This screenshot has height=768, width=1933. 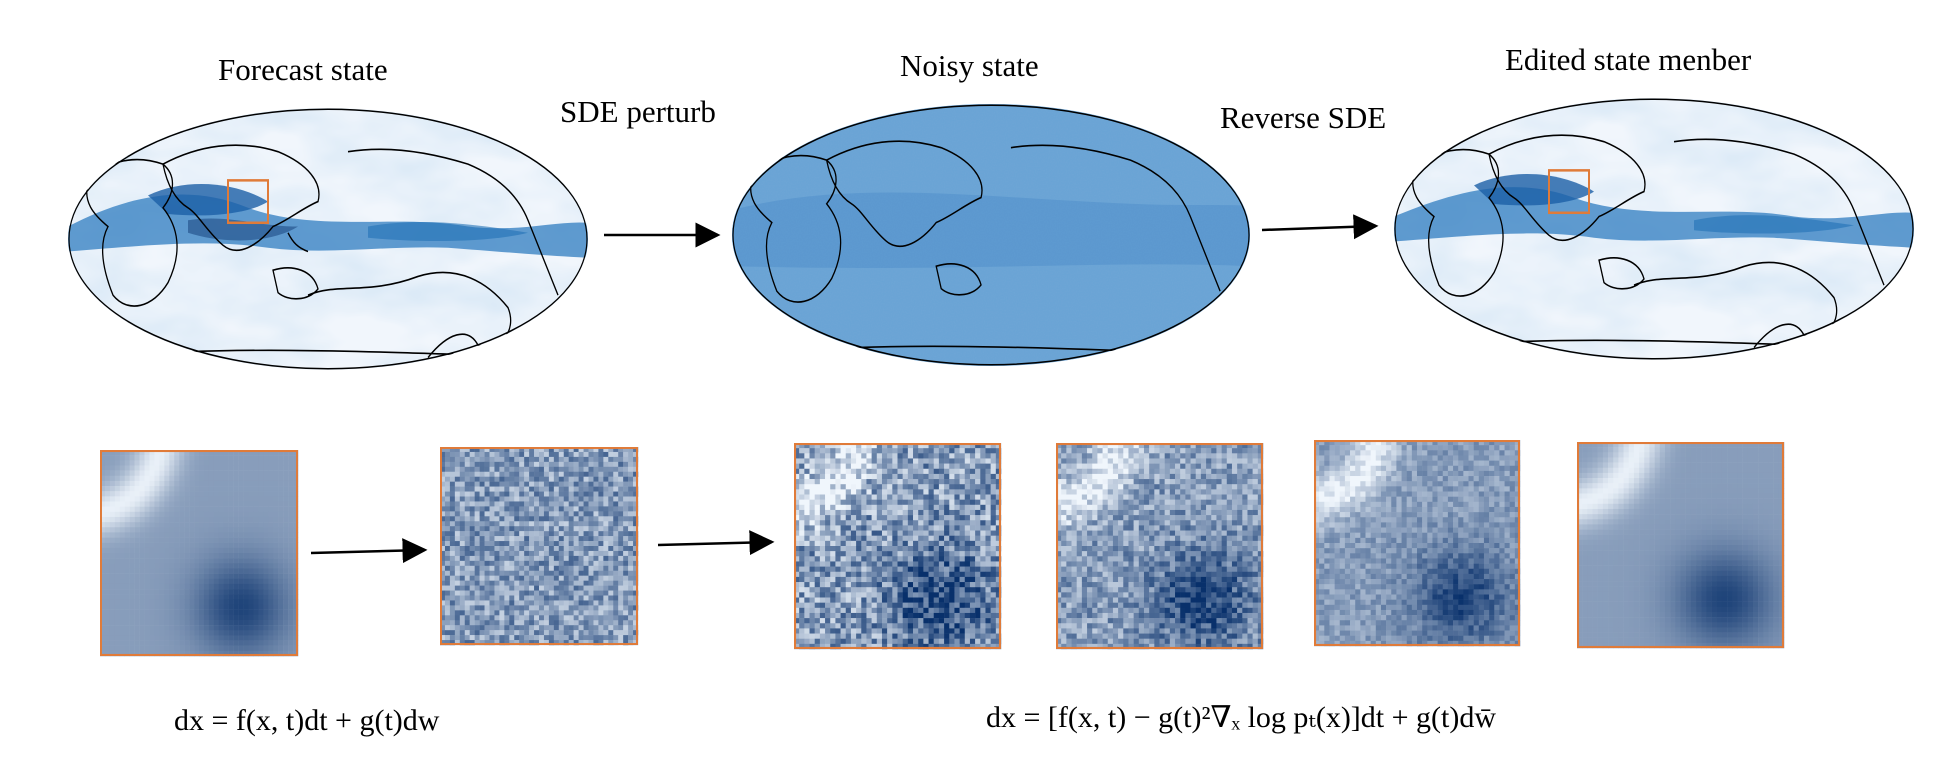 I want to click on edited-state-label: Edited state menber, so click(x=1628, y=59).